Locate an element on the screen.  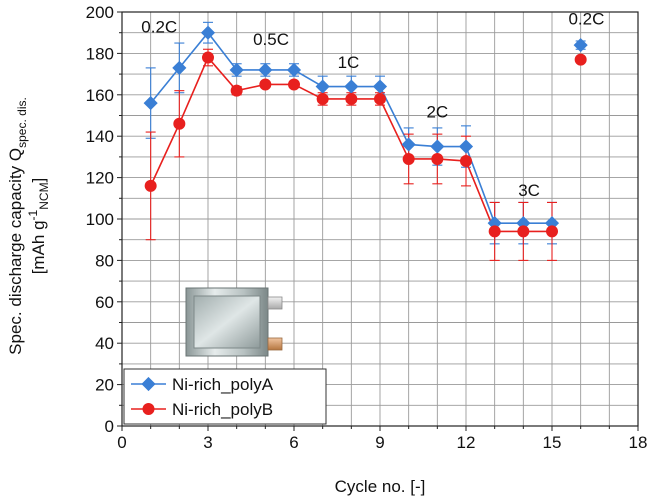
x-tick-label: 3 is located at coordinates (207, 442).